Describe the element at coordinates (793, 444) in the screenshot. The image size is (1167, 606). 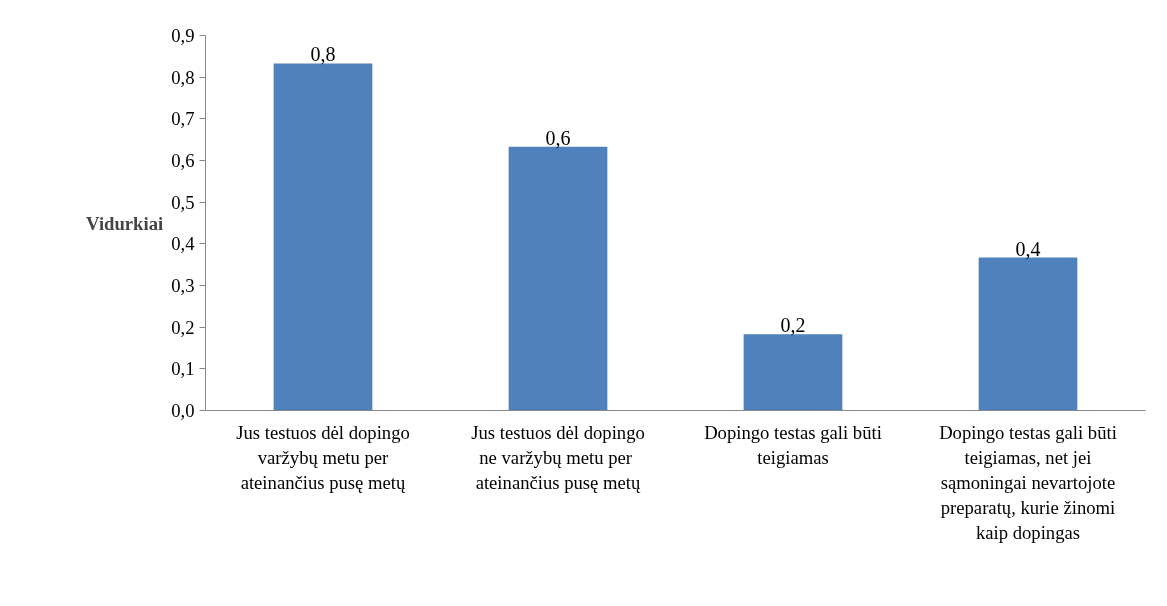
I see `x-tick-label: Dopingo testas gali būti teigiamas` at that location.